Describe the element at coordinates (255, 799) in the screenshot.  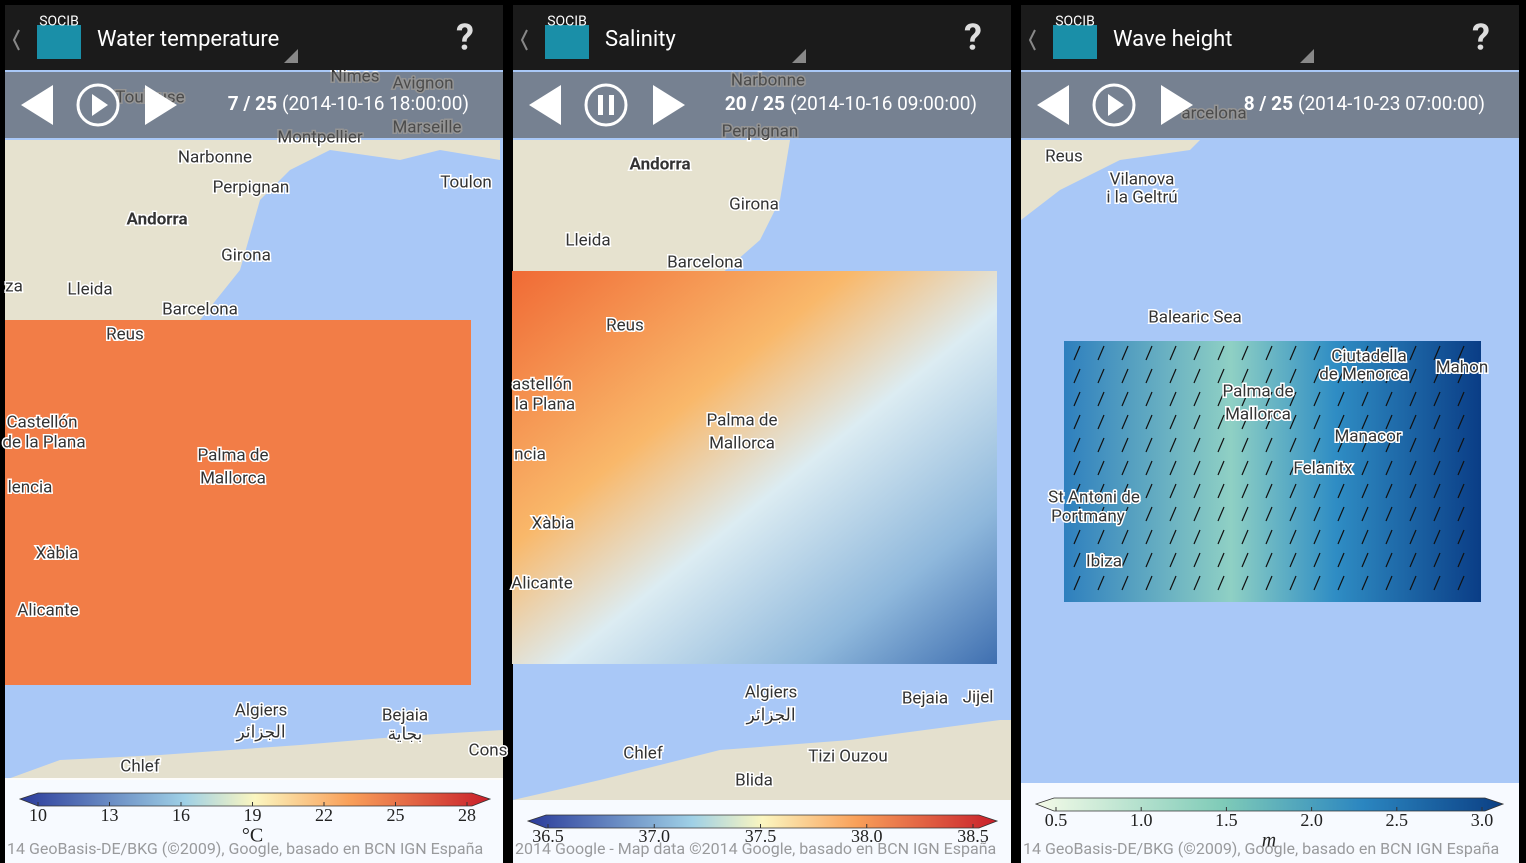
I see `colorbar` at that location.